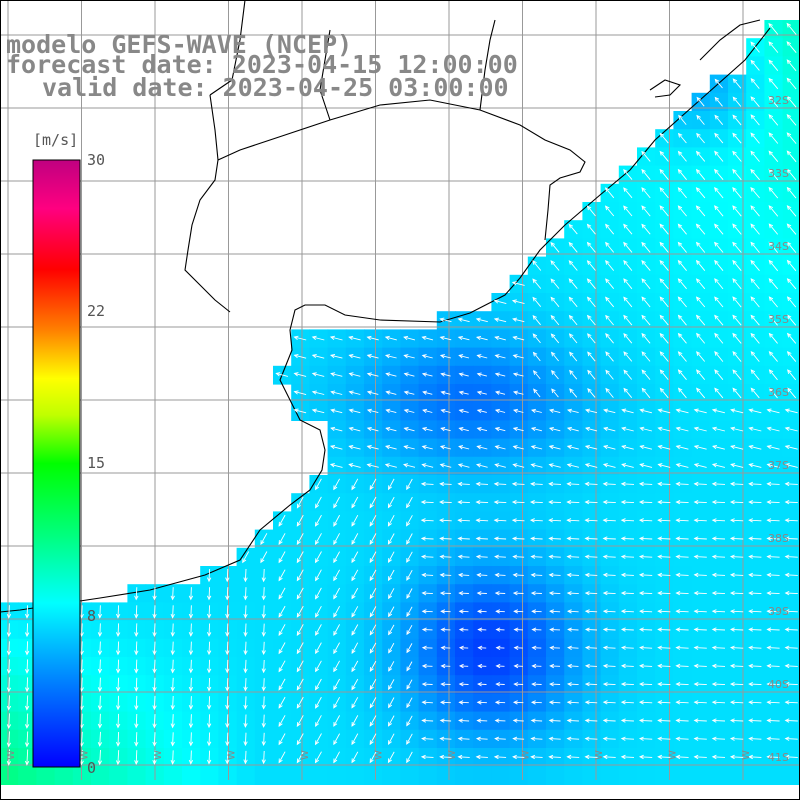 This screenshot has height=800, width=800. I want to click on title-valid-date: valid date: 2023-04-25 03:00:00, so click(275, 87).